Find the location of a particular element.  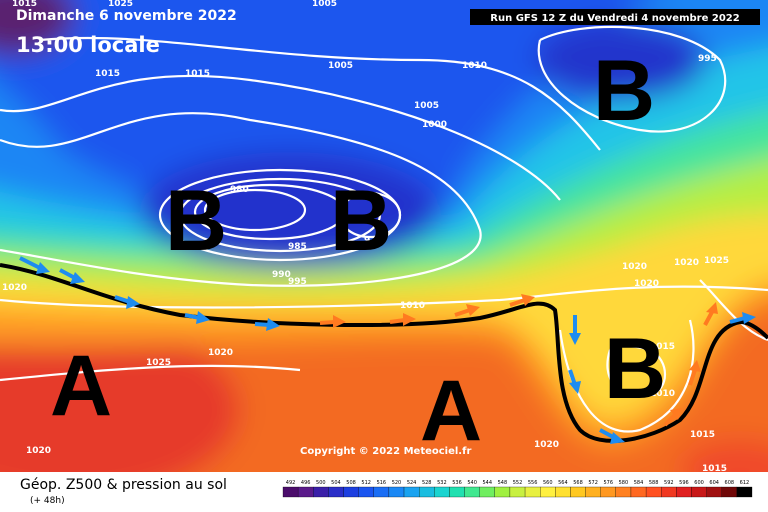

legend-label: 556 is located at coordinates (533, 483).